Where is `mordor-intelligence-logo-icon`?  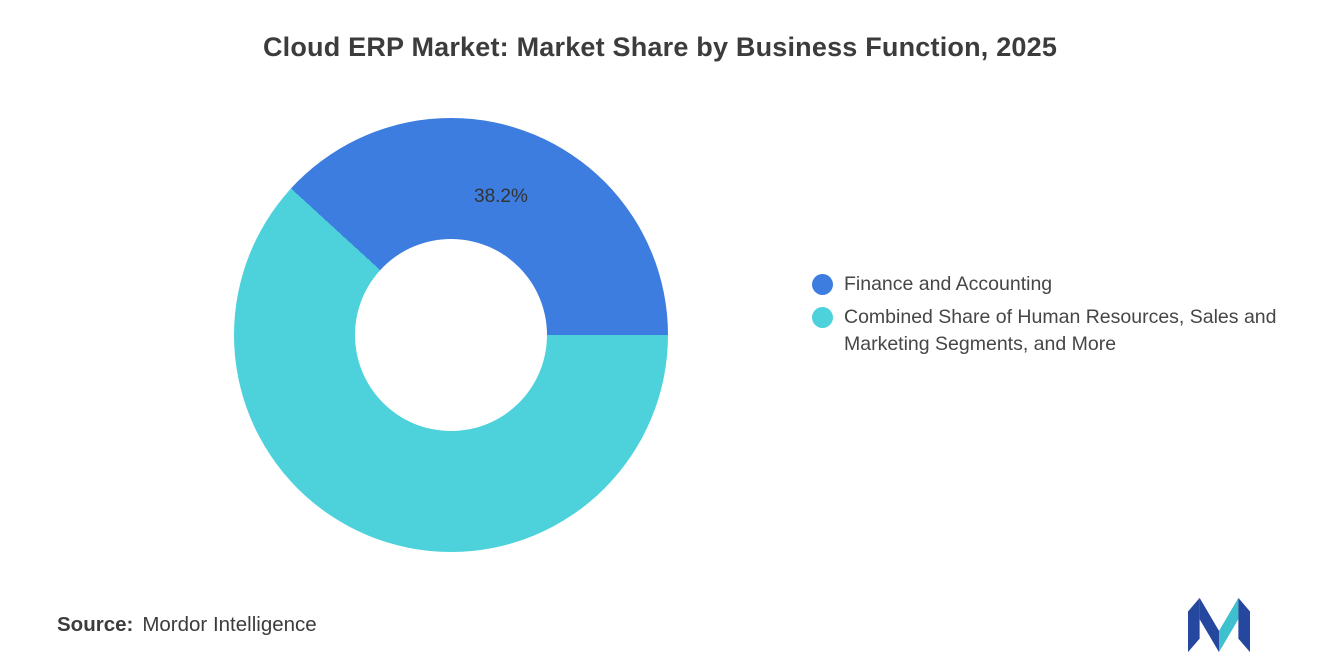
mordor-intelligence-logo-icon is located at coordinates (1219, 625).